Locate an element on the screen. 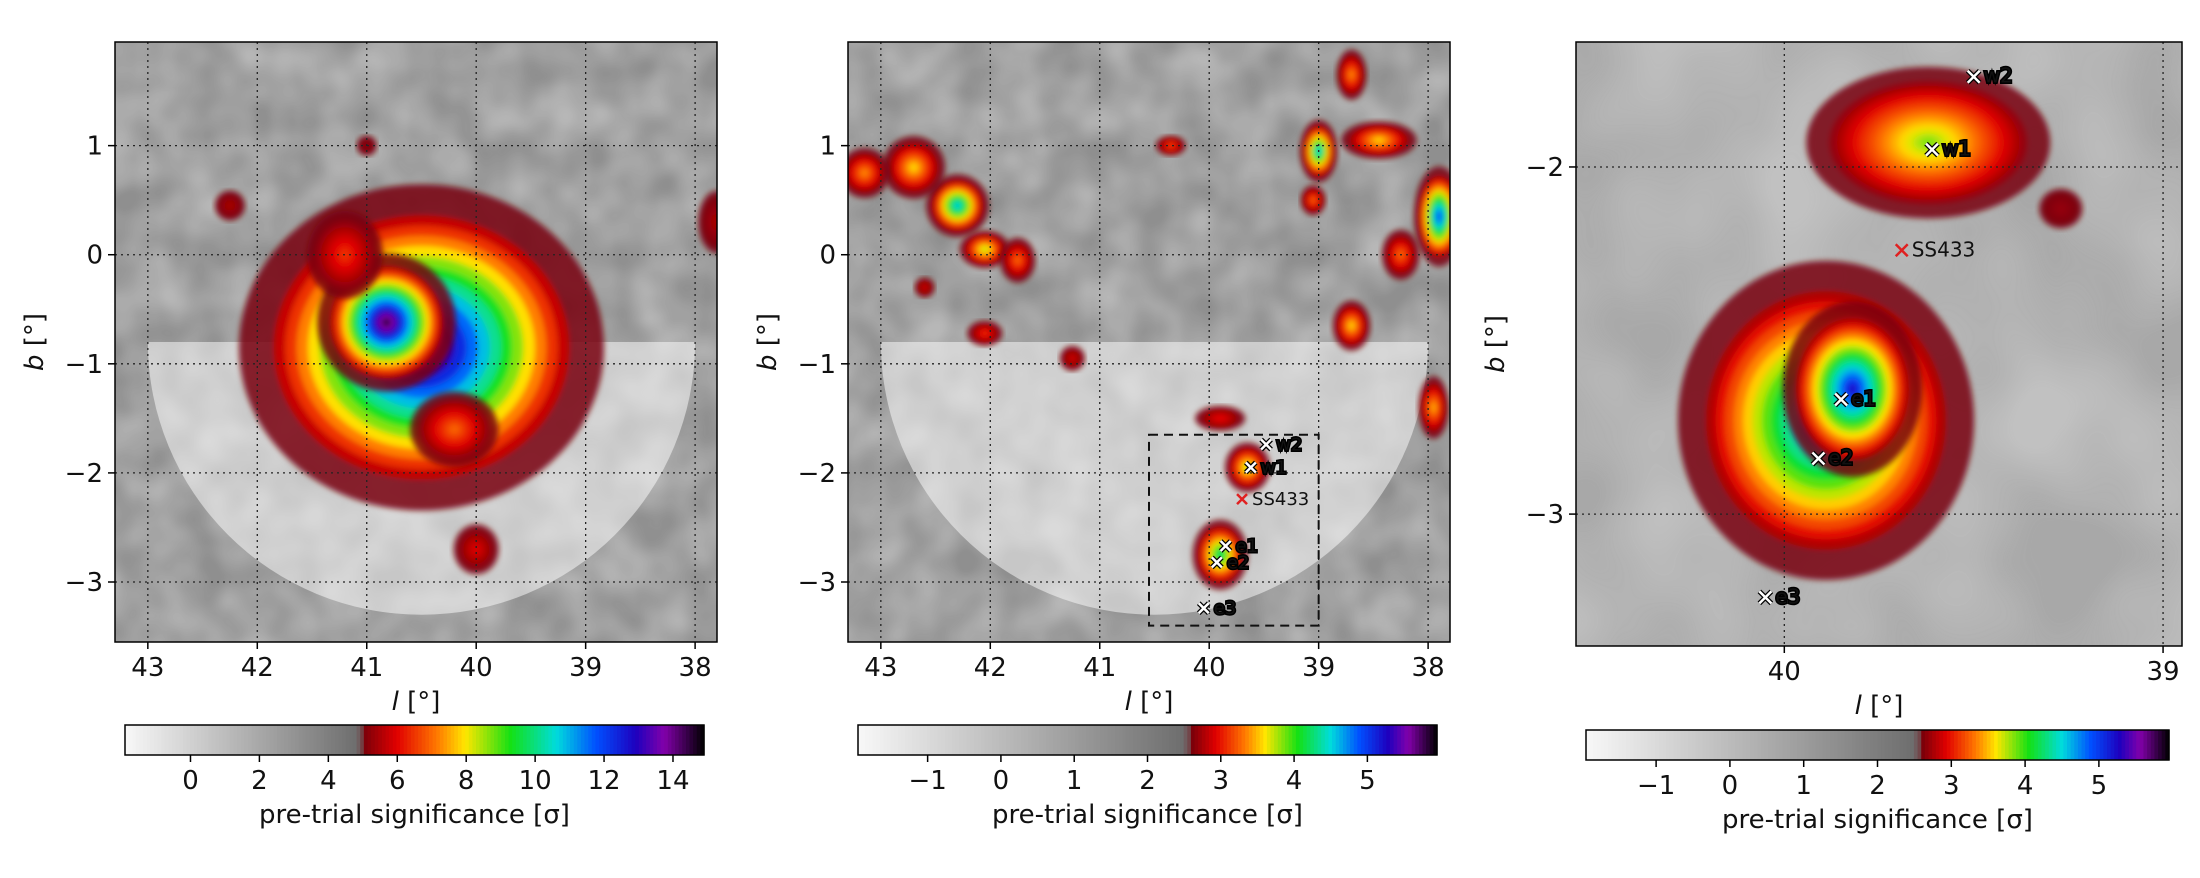 The height and width of the screenshot is (878, 2200). colorbar-tick-label: 2 is located at coordinates (1877, 786).